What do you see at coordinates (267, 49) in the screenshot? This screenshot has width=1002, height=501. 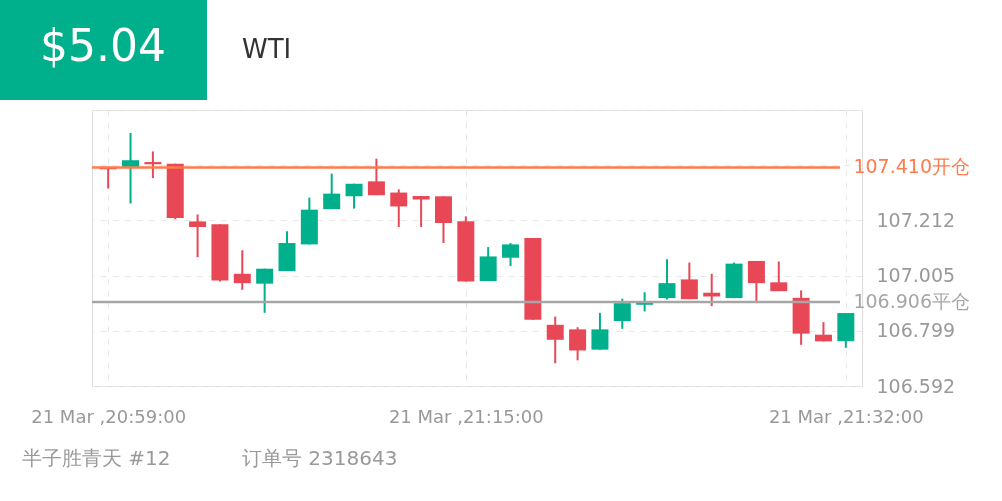 I see `chart-title: WTI` at bounding box center [267, 49].